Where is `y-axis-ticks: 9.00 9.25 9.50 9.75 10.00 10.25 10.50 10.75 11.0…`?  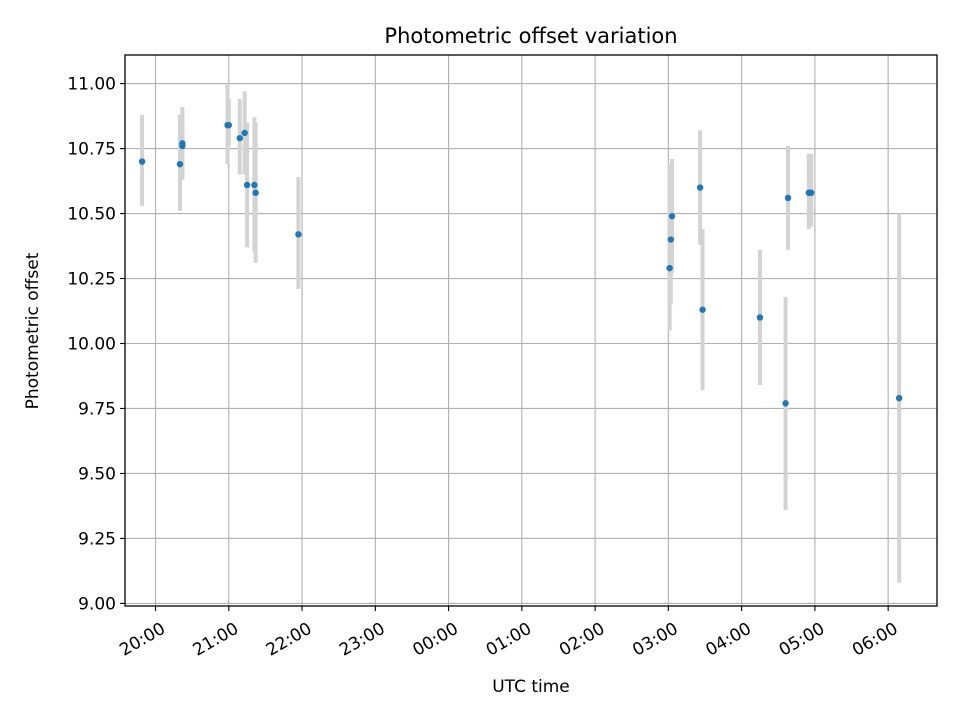
y-axis-ticks: 9.00 9.25 9.50 9.75 10.00 10.25 10.50 10.75 11.0… is located at coordinates (96, 344).